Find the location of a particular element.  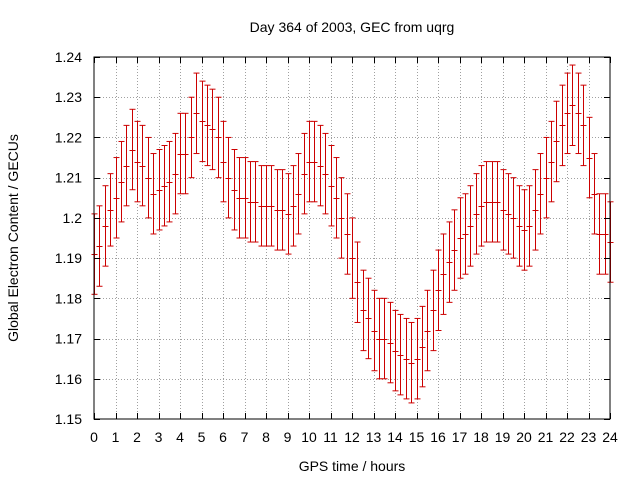

x-tick-label: 23 is located at coordinates (589, 437).